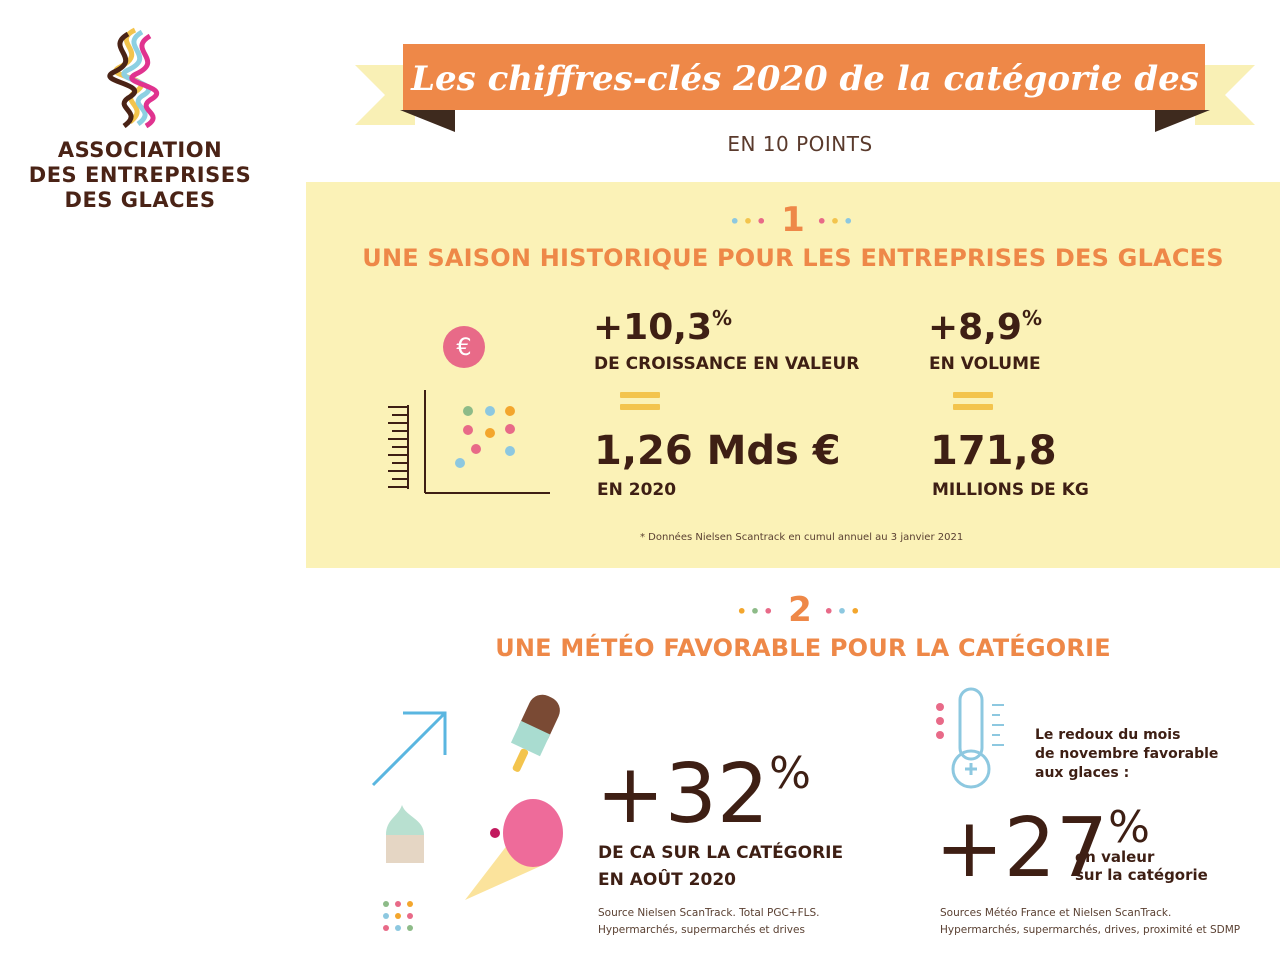  Describe the element at coordinates (409, 749) in the screenshot. I see `arrow-up-right-icon` at that location.